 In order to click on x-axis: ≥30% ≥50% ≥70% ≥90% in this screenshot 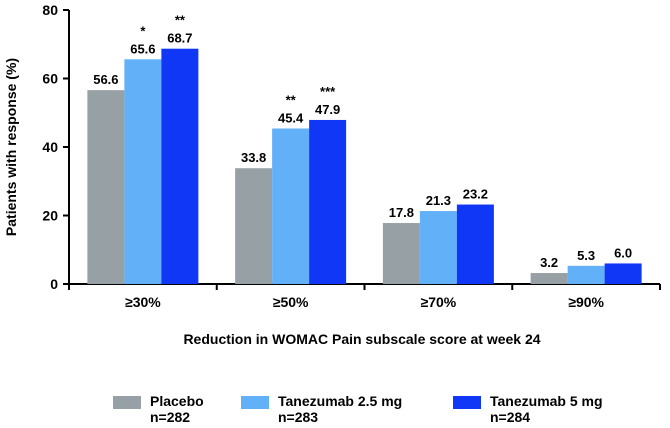, I will do `click(364, 296)`.